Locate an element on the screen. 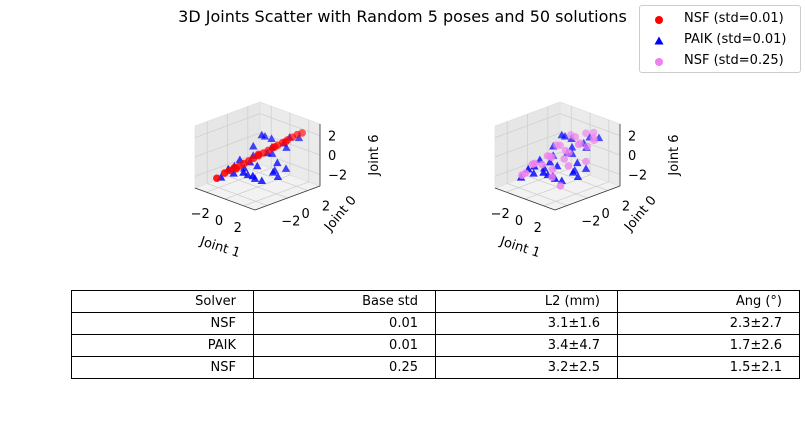 The image size is (805, 433). x-axis-label: Joint 1 is located at coordinates (519, 247).